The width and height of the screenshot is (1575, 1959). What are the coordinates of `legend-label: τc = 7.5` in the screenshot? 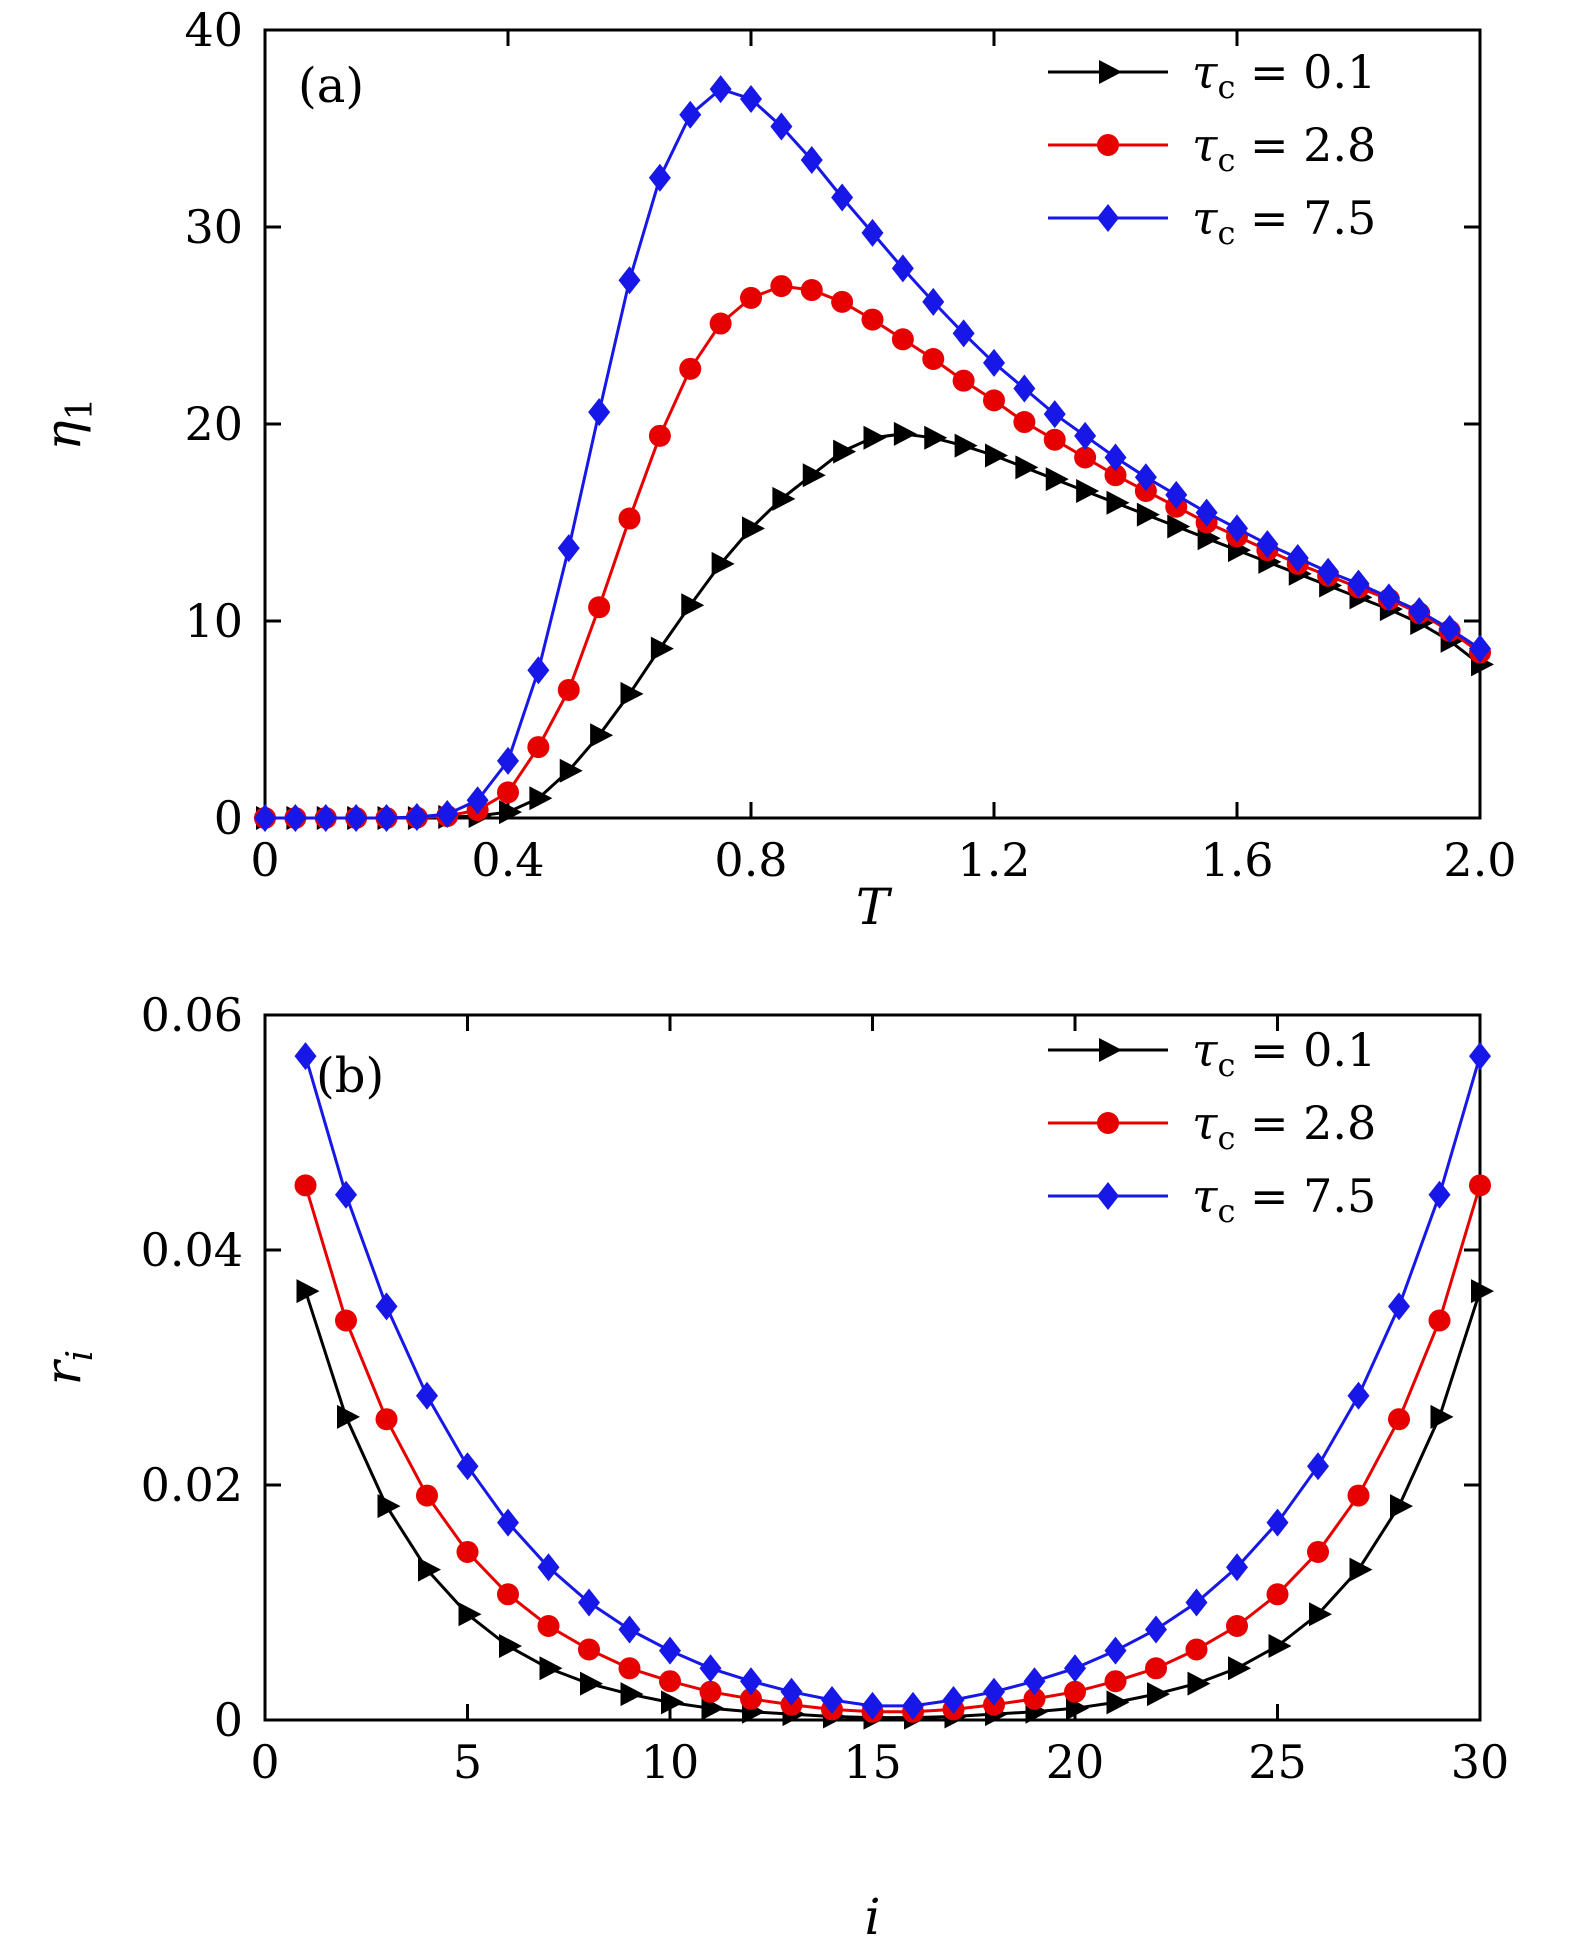 It's located at (1284, 1199).